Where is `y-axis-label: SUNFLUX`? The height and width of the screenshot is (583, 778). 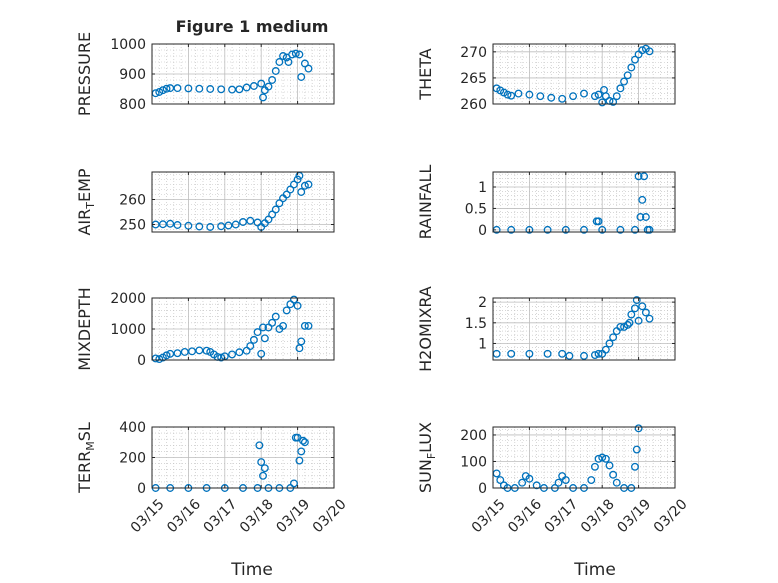
y-axis-label: SUNFLUX is located at coordinates (427, 457).